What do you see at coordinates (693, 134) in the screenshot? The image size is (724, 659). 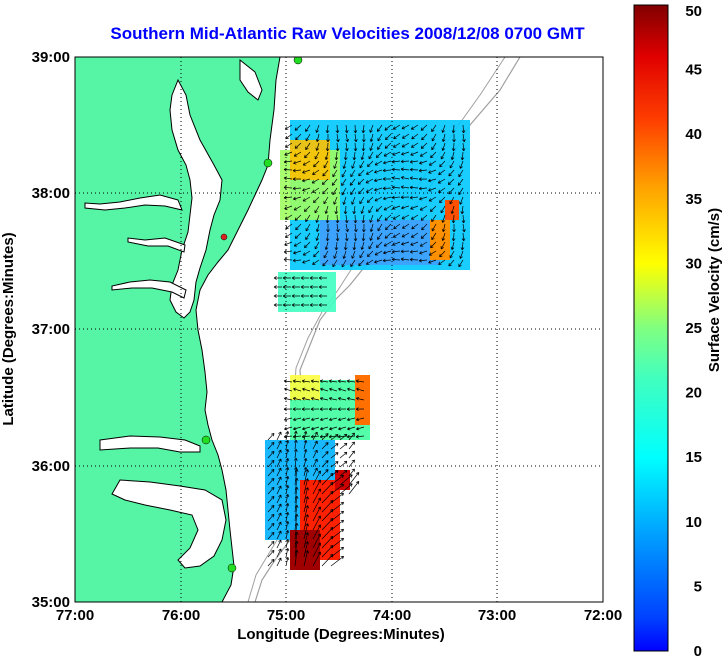 I see `colorbar-tick-label: 40` at bounding box center [693, 134].